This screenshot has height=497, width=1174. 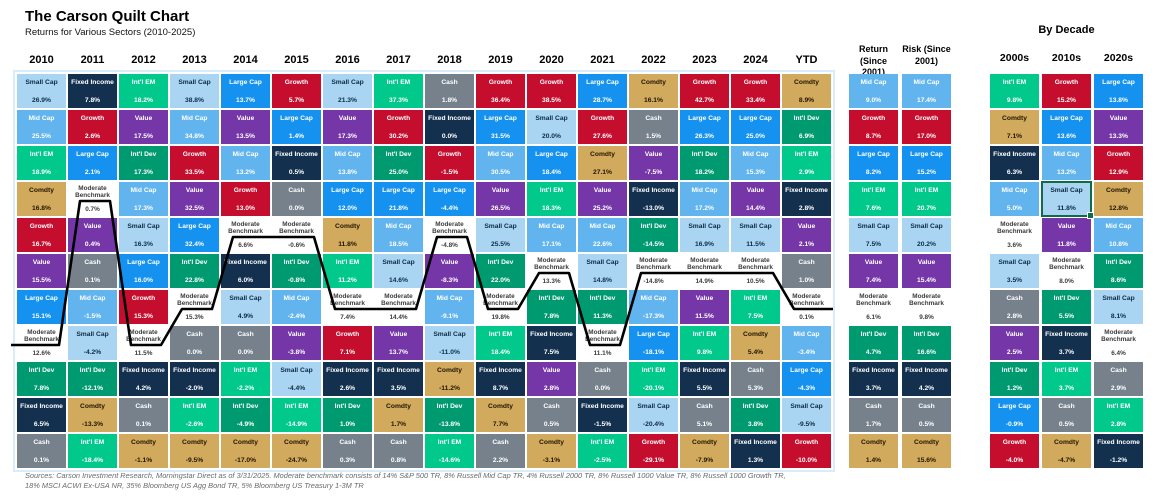 I want to click on cell-2021-cash: Cash 0.0%, so click(x=602, y=379).